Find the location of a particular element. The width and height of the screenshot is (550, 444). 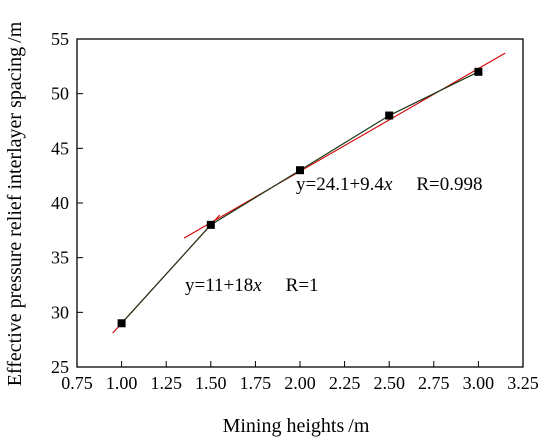

equation-fit-2: y=24.1+9.4x R=0.998 is located at coordinates (389, 184).